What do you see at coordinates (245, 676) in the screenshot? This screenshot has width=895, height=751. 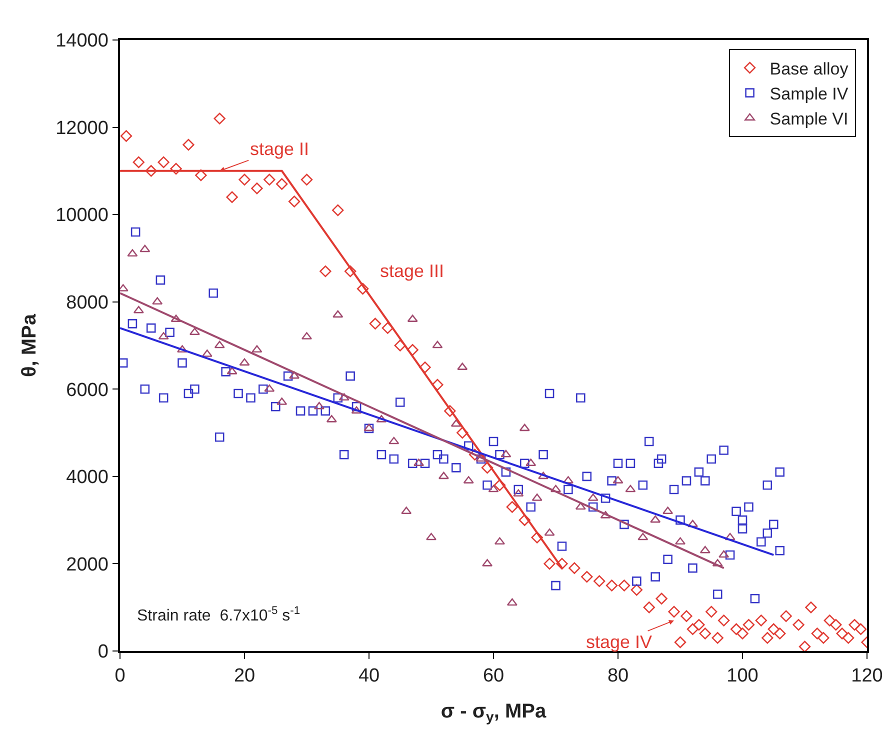 I see `x-tick-label: 20` at bounding box center [245, 676].